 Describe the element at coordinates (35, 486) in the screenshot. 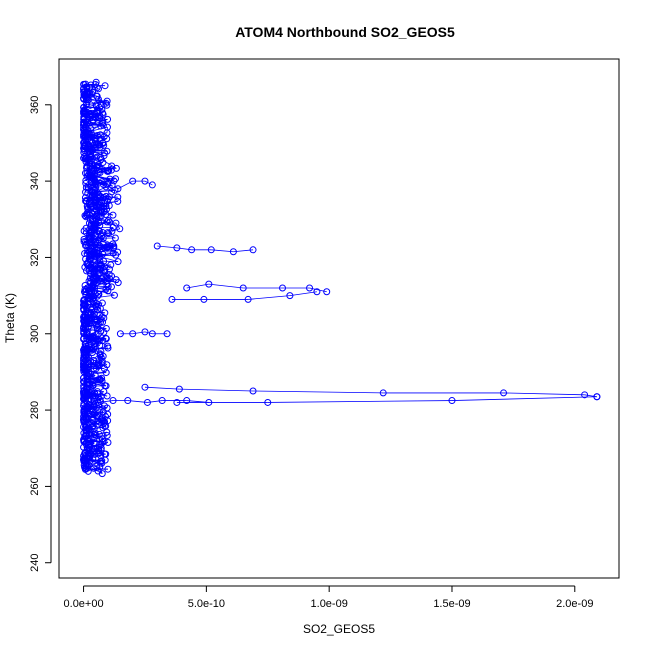

I see `y-tick-label: 260` at that location.